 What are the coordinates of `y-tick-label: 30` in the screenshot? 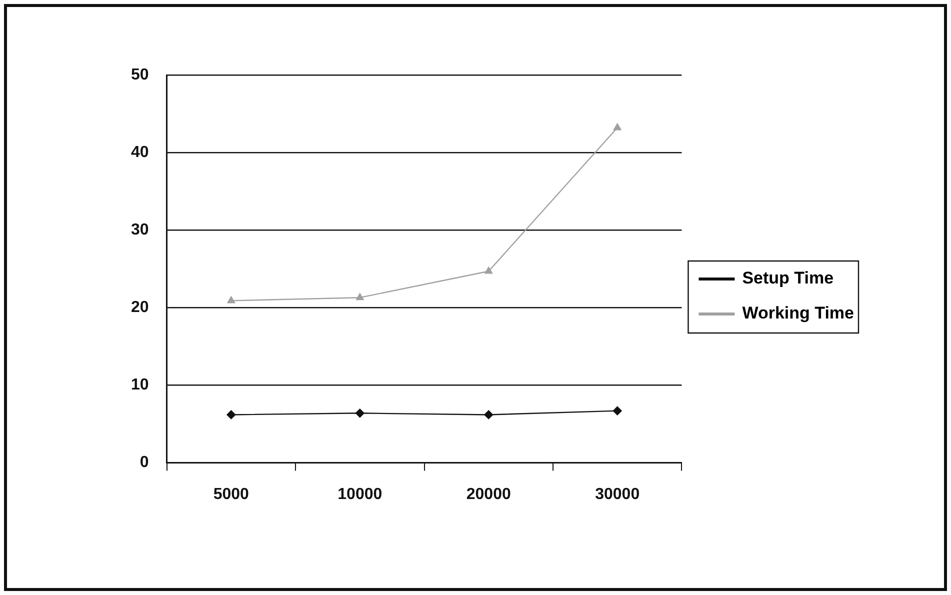 It's located at (140, 230).